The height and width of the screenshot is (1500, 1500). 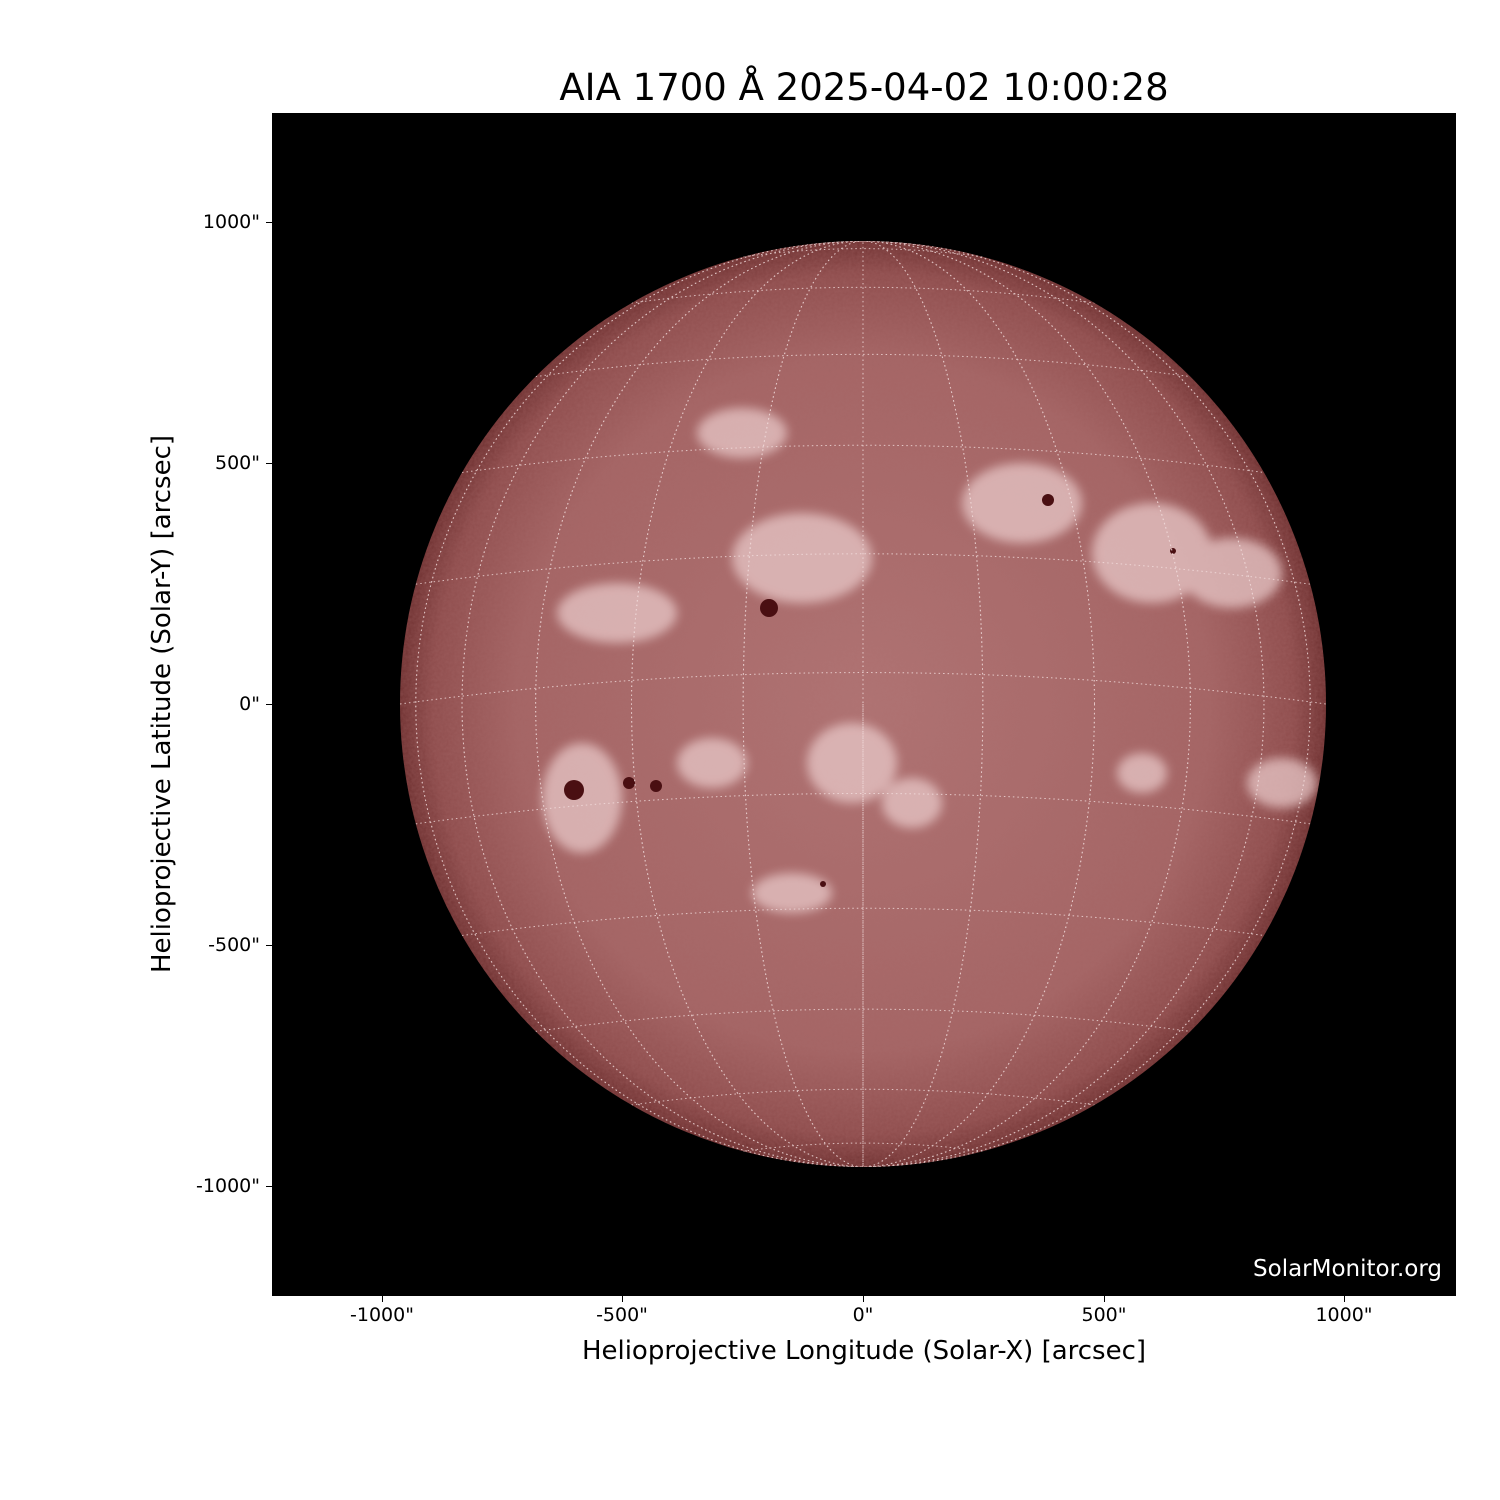 I want to click on y-tick-label: -1000", so click(x=228, y=1186).